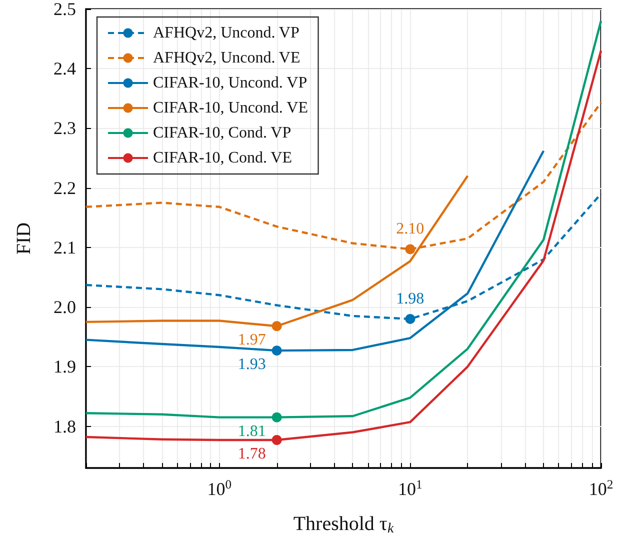  Describe the element at coordinates (230, 83) in the screenshot. I see `legend-label: CIFAR-10, Uncond. VP` at that location.